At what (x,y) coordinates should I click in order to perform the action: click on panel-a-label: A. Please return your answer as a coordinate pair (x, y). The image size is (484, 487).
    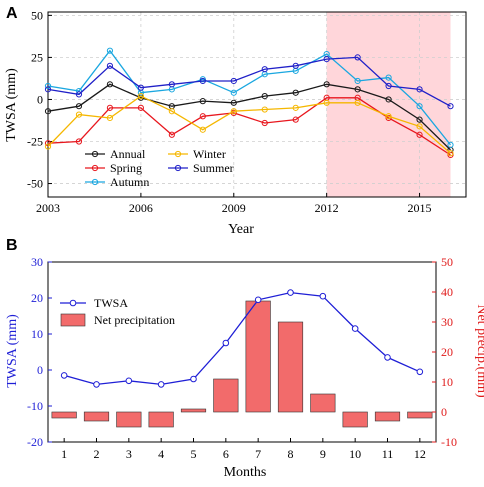
    Looking at the image, I should click on (12, 13).